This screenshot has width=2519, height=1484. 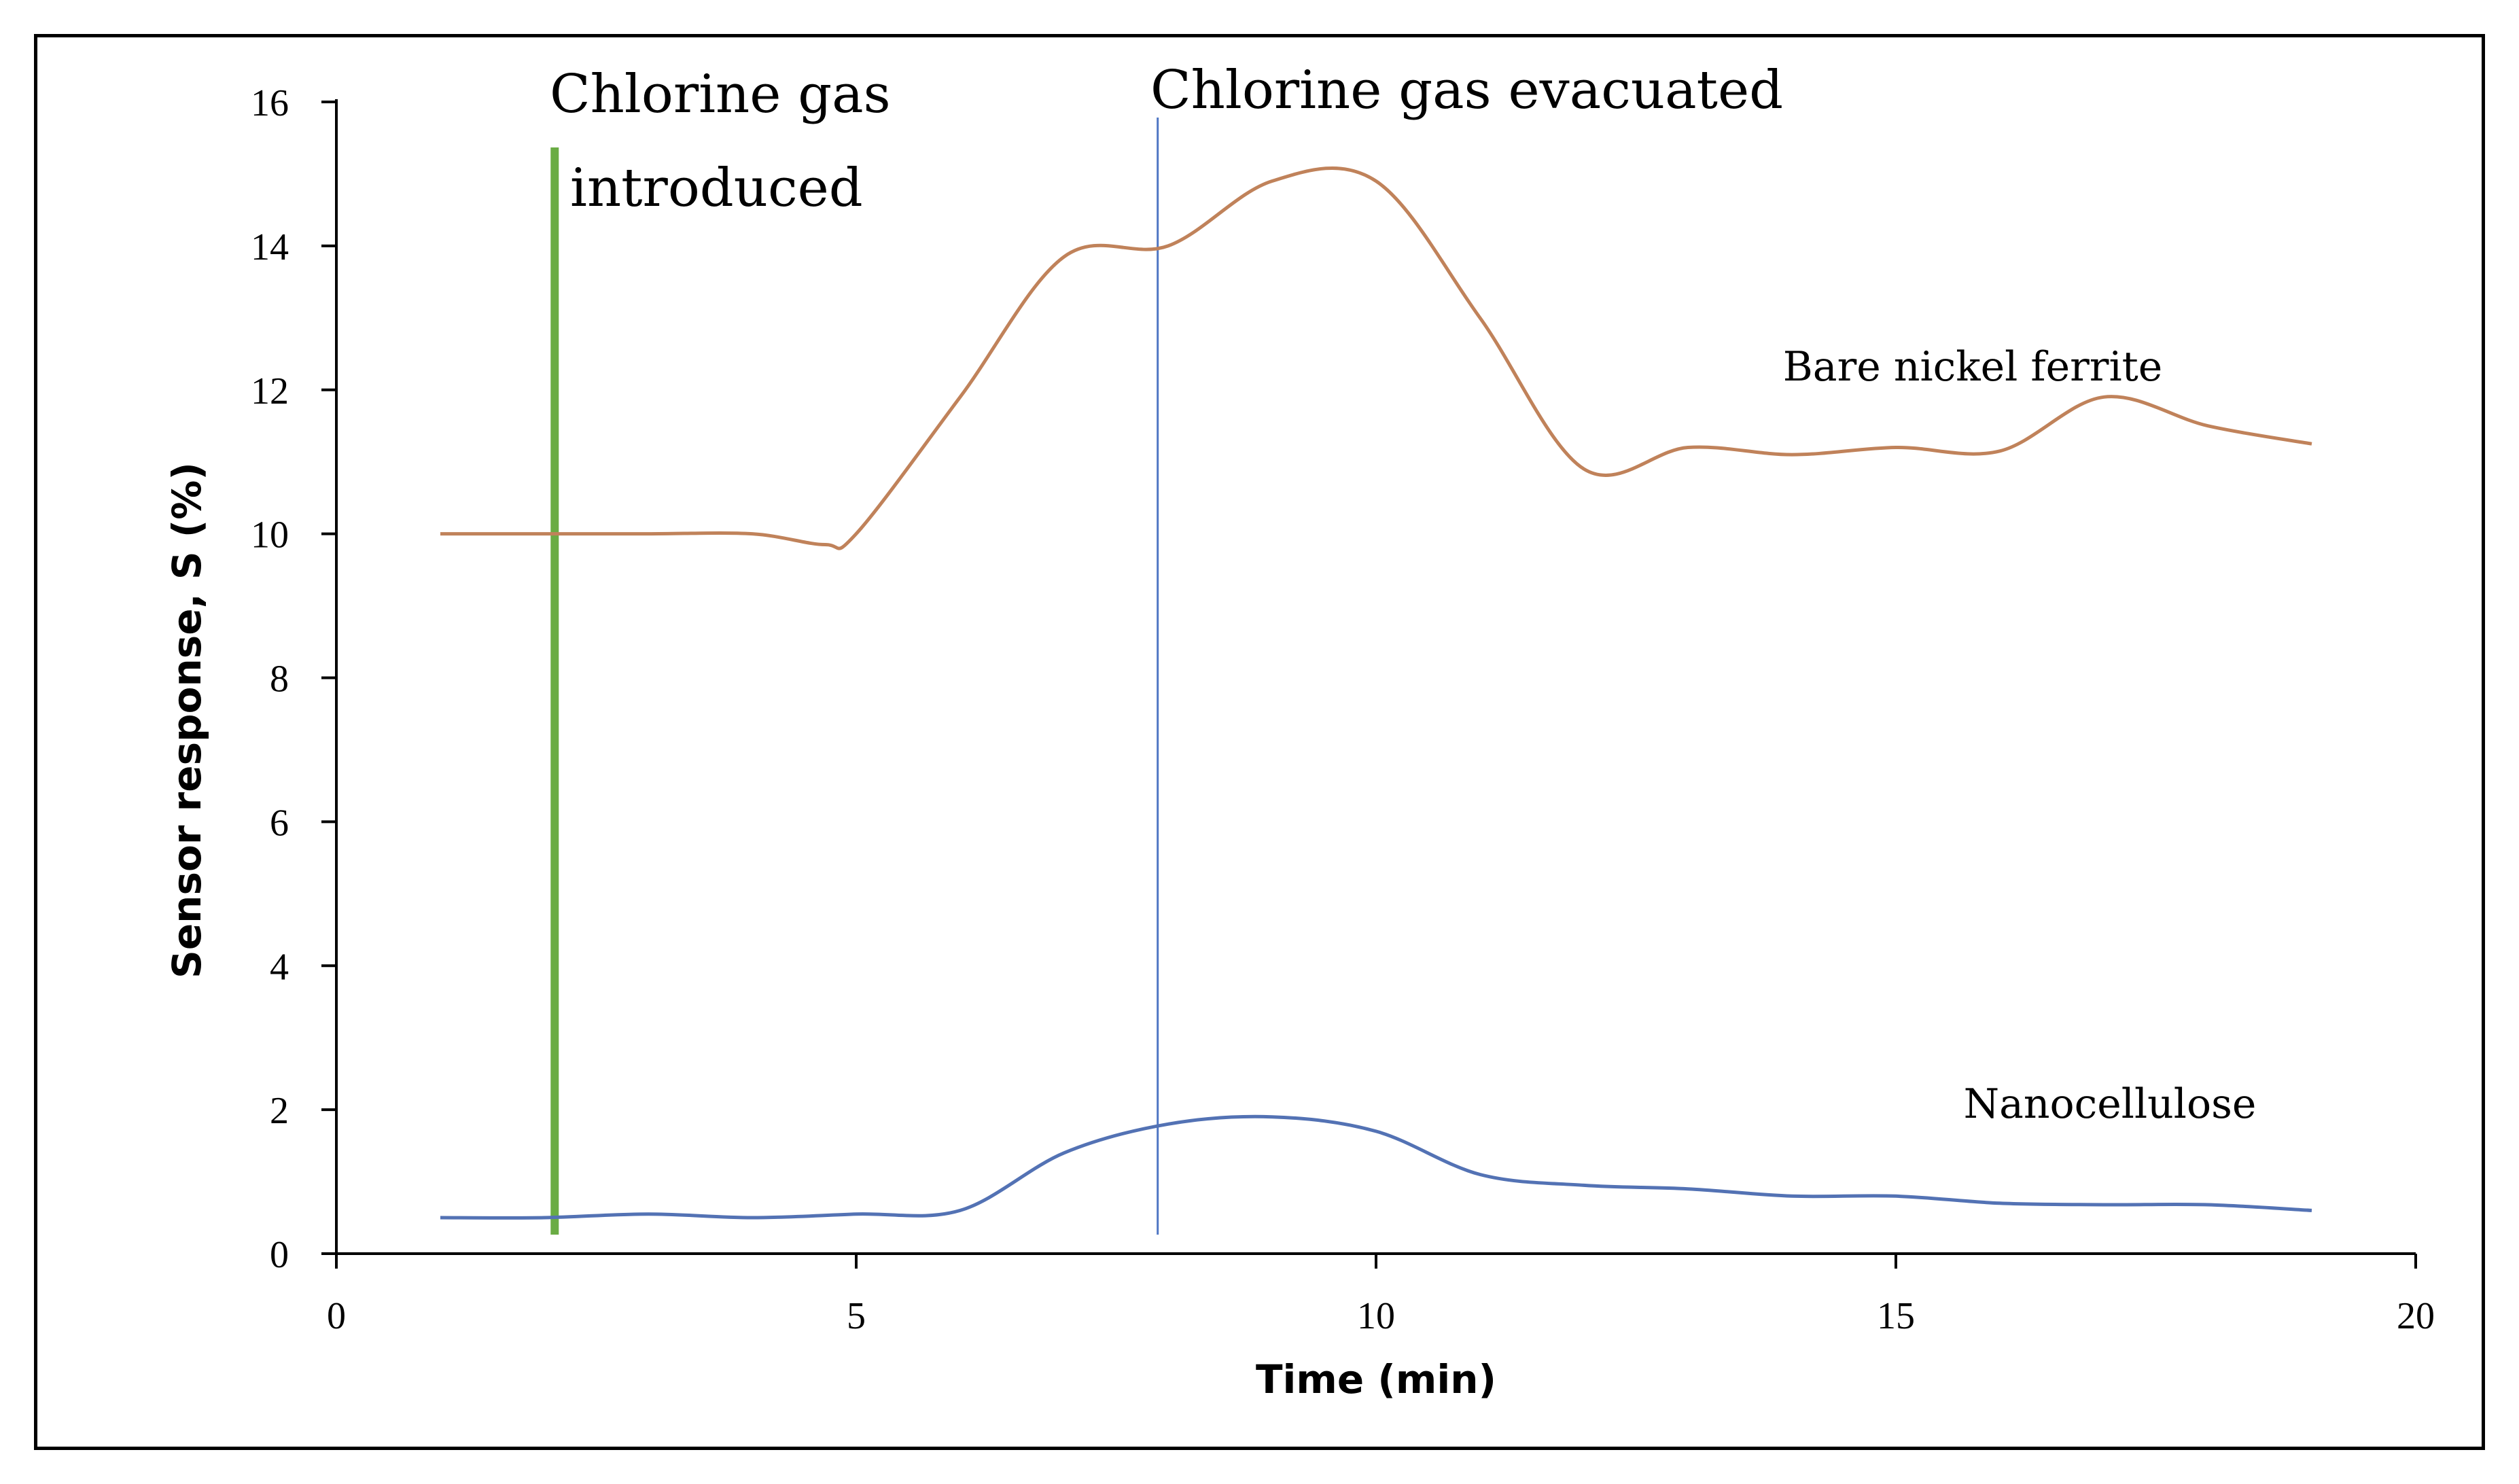 What do you see at coordinates (1973, 367) in the screenshot?
I see `series-label-bare-nickel-ferrite: Bare nickel ferrite` at bounding box center [1973, 367].